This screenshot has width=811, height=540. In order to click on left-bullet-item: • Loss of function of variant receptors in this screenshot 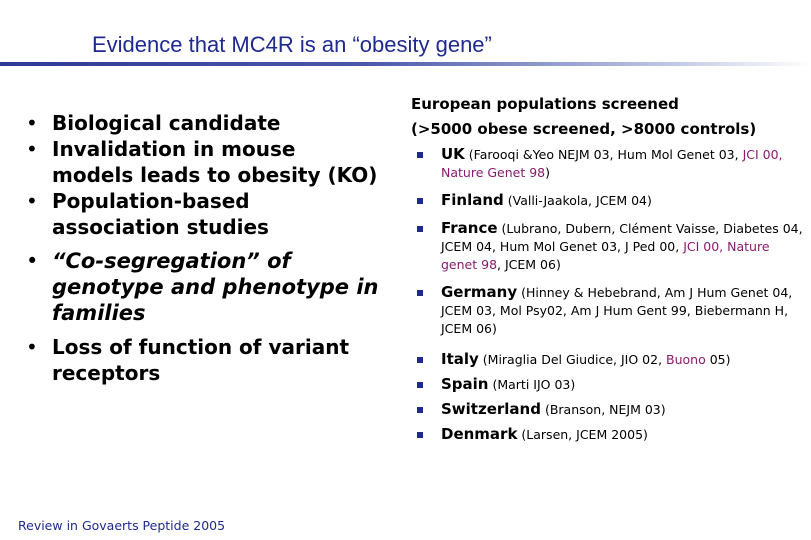, I will do `click(202, 360)`.